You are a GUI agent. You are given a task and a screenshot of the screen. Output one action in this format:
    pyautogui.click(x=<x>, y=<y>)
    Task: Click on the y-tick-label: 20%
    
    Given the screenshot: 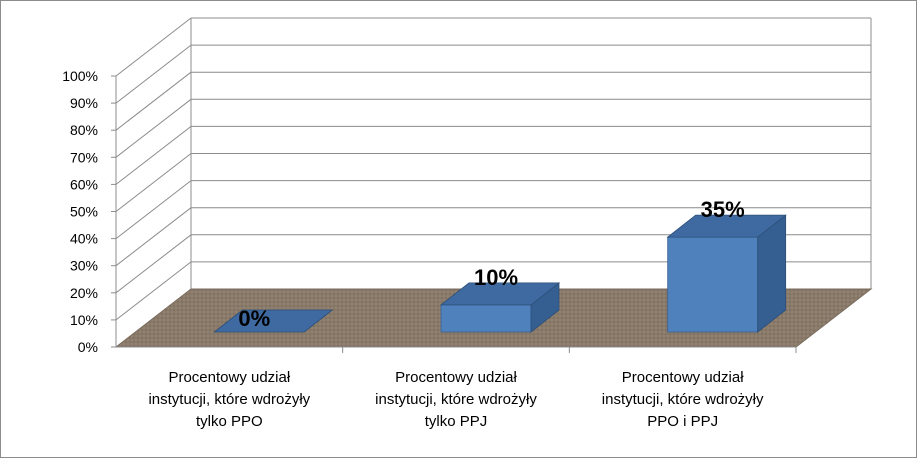 What is the action you would take?
    pyautogui.click(x=84, y=293)
    